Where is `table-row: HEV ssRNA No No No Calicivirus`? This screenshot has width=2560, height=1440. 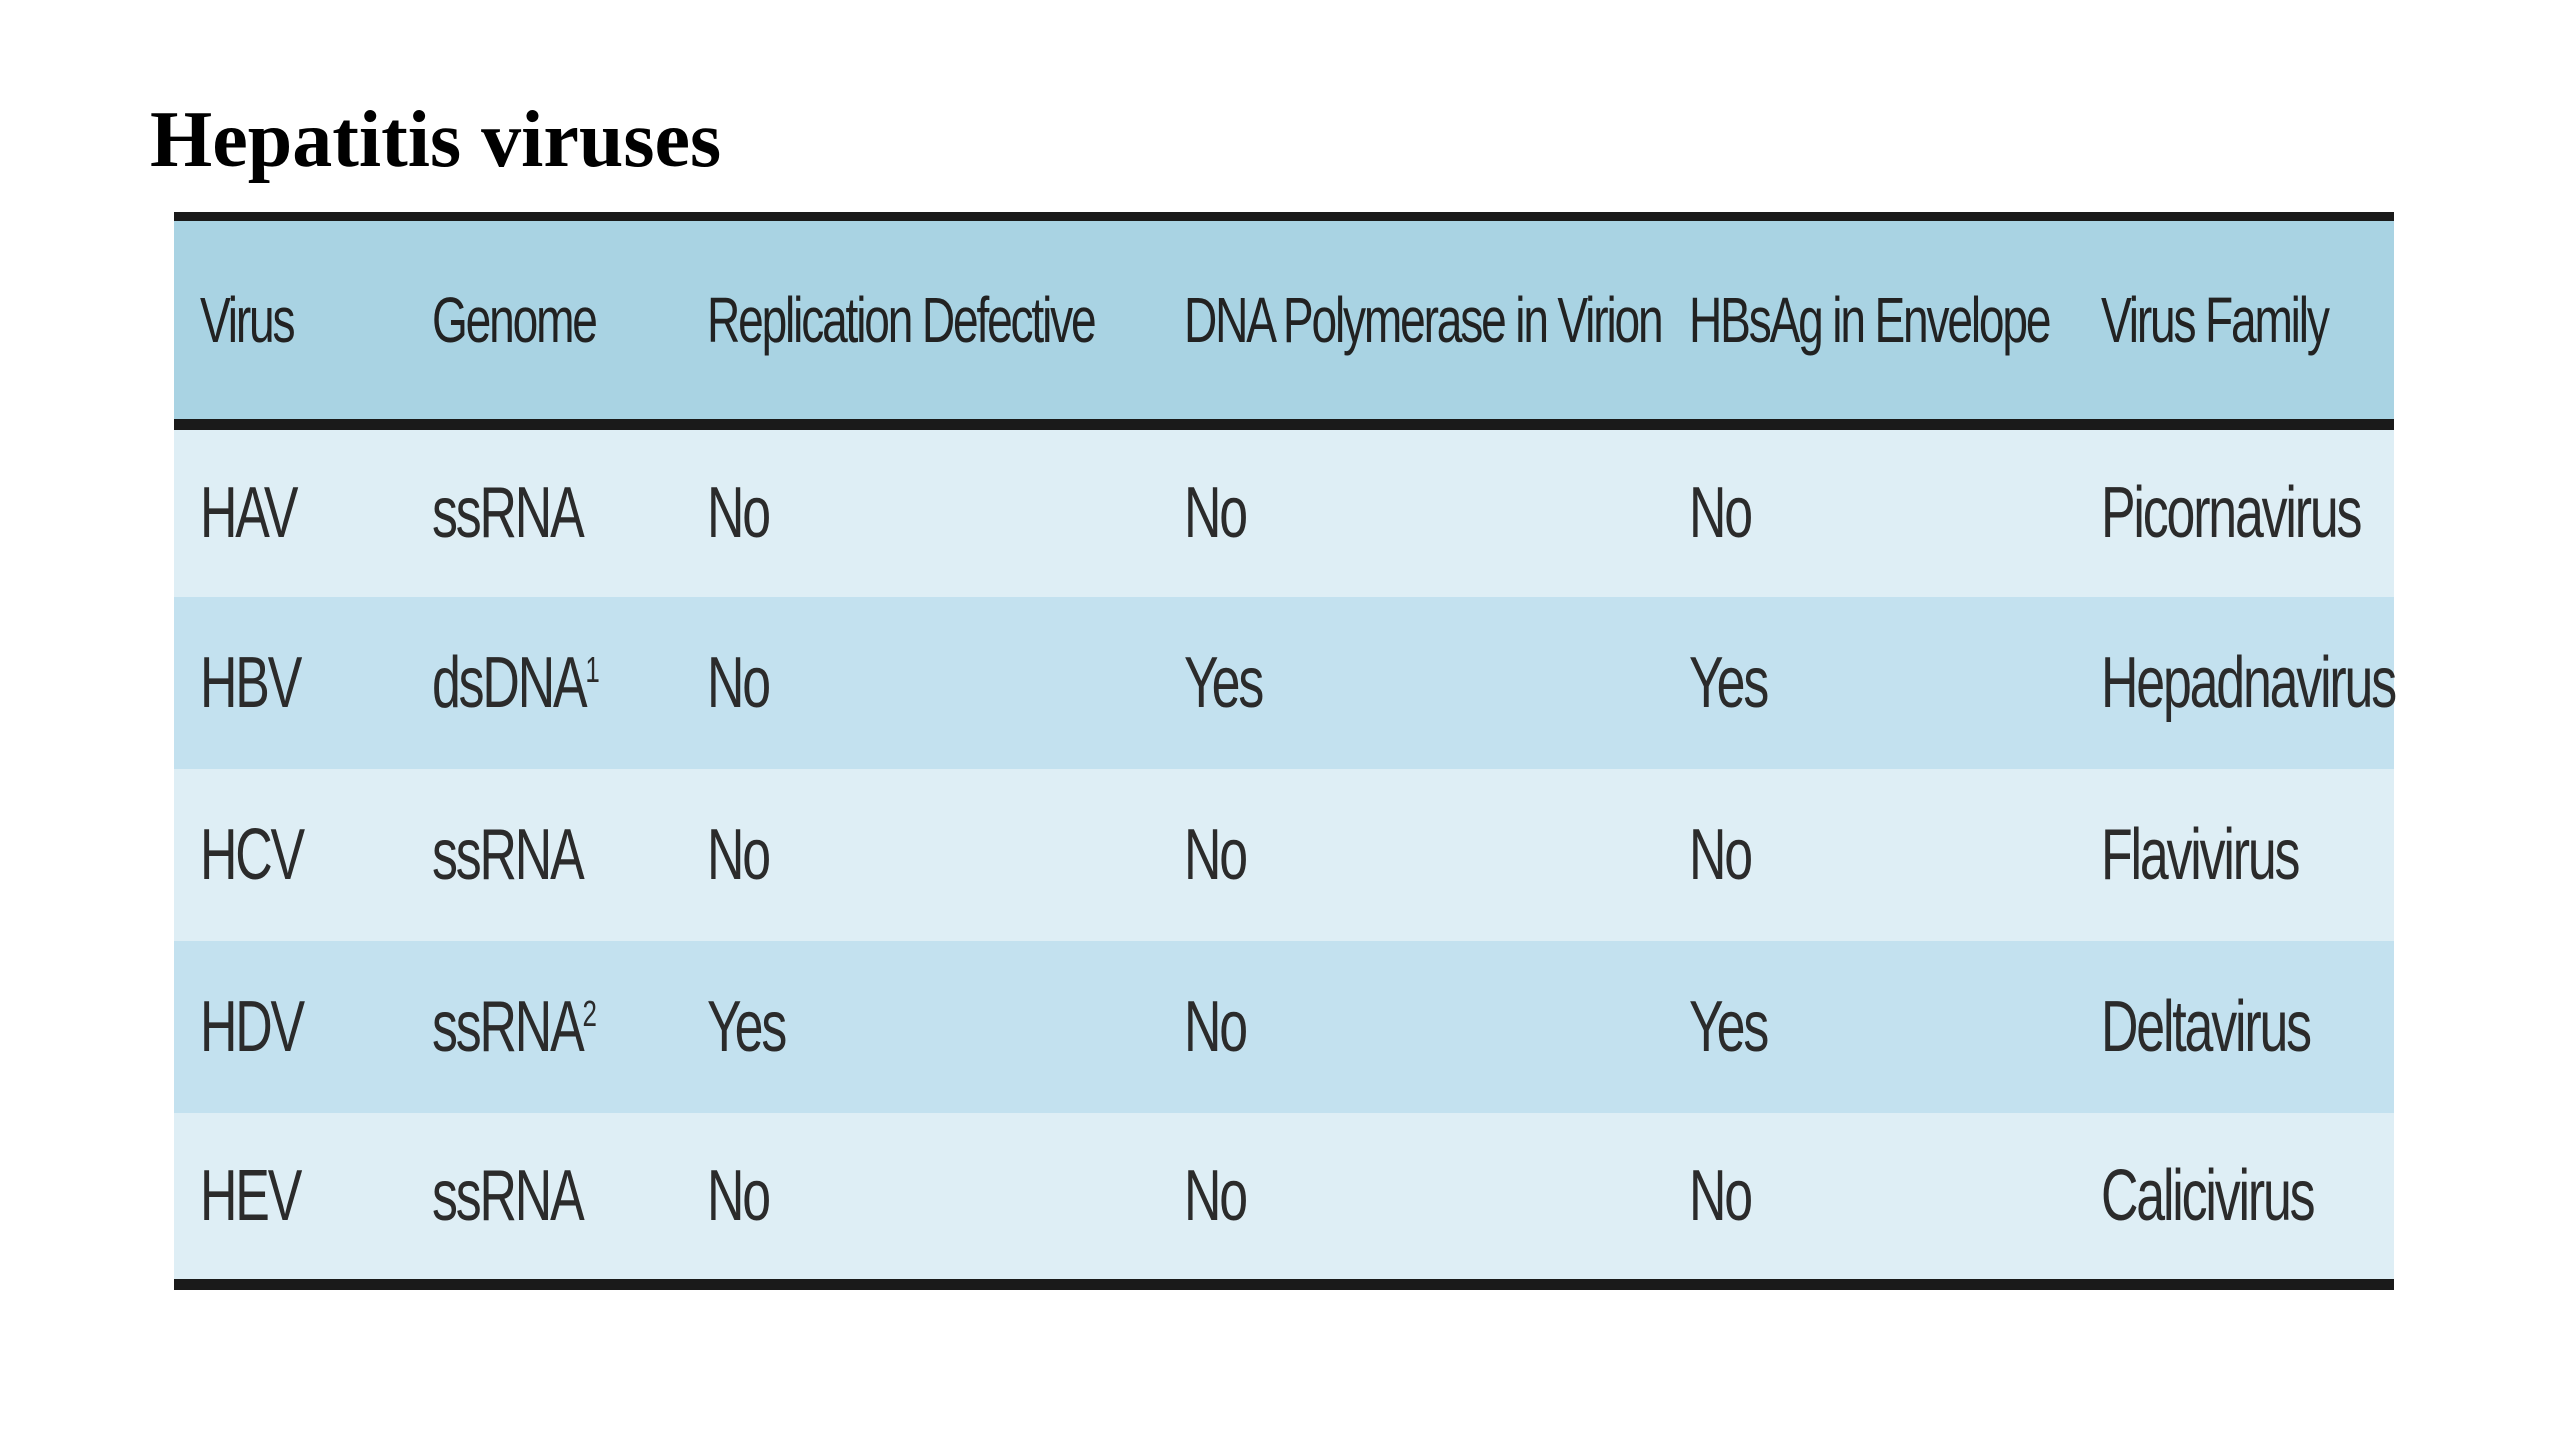 table-row: HEV ssRNA No No No Calicivirus is located at coordinates (1284, 1198).